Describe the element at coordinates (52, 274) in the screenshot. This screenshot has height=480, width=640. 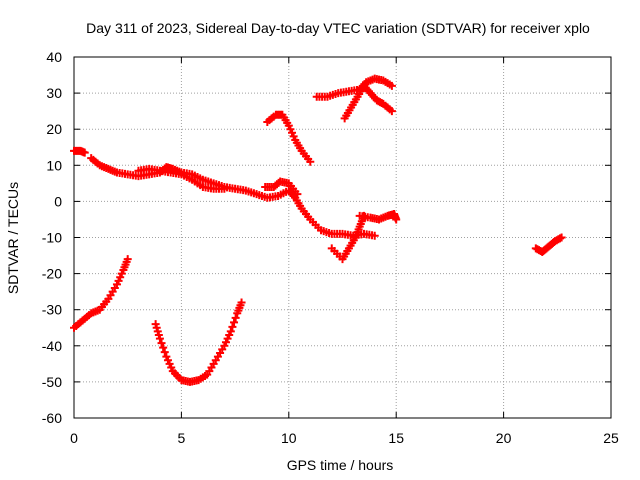
I see `y-tick-label: -20` at that location.